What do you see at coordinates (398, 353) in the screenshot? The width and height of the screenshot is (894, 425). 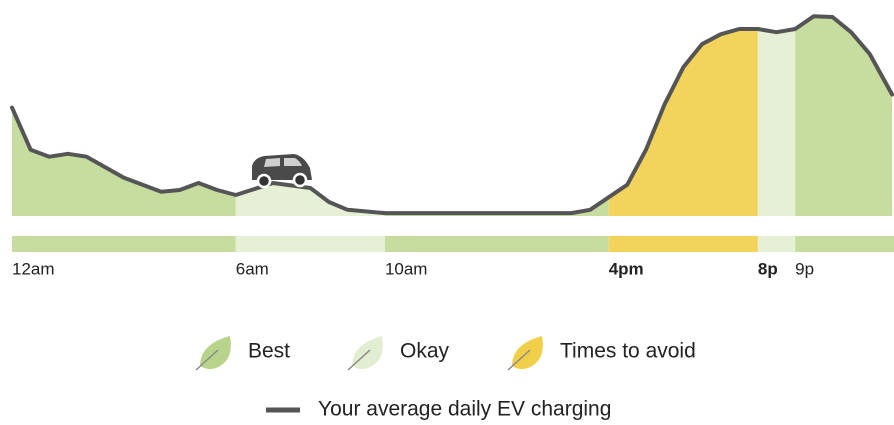 I see `legend-item: Okay` at bounding box center [398, 353].